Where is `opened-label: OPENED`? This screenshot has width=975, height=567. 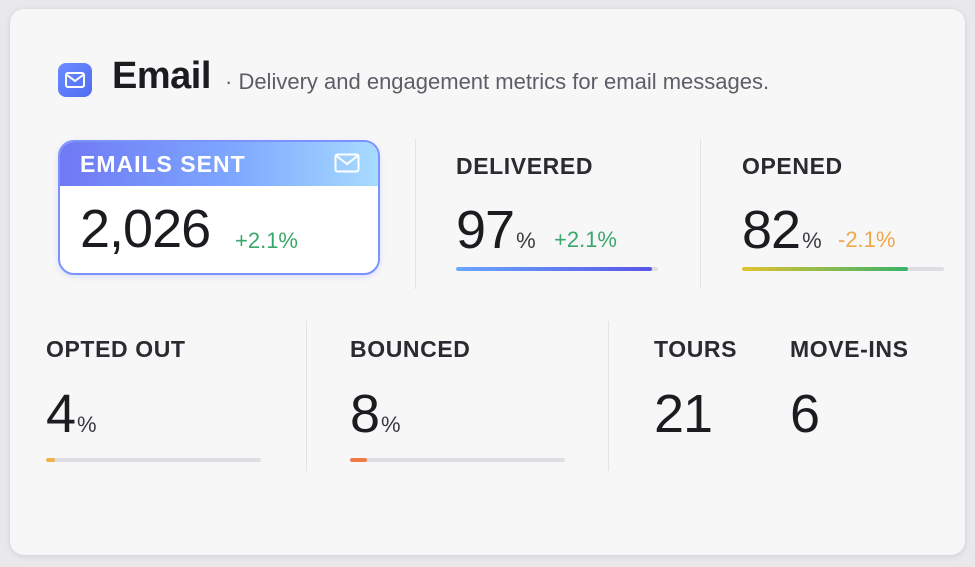 opened-label: OPENED is located at coordinates (792, 166).